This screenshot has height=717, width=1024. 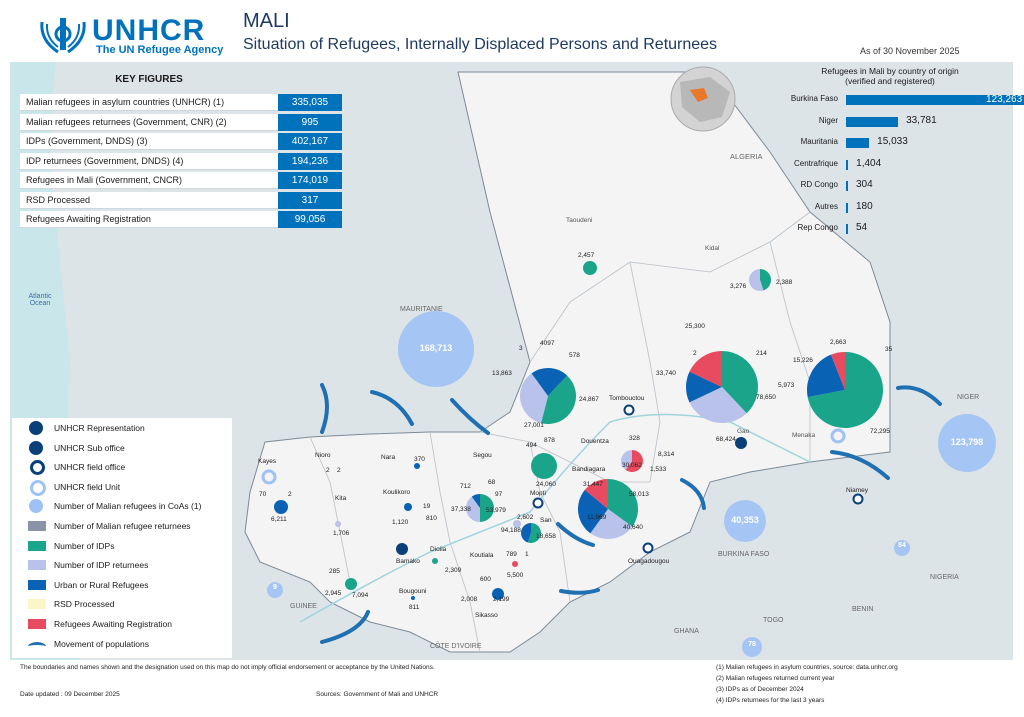 What do you see at coordinates (921, 120) in the screenshot?
I see `origin-bar-value: 33,781` at bounding box center [921, 120].